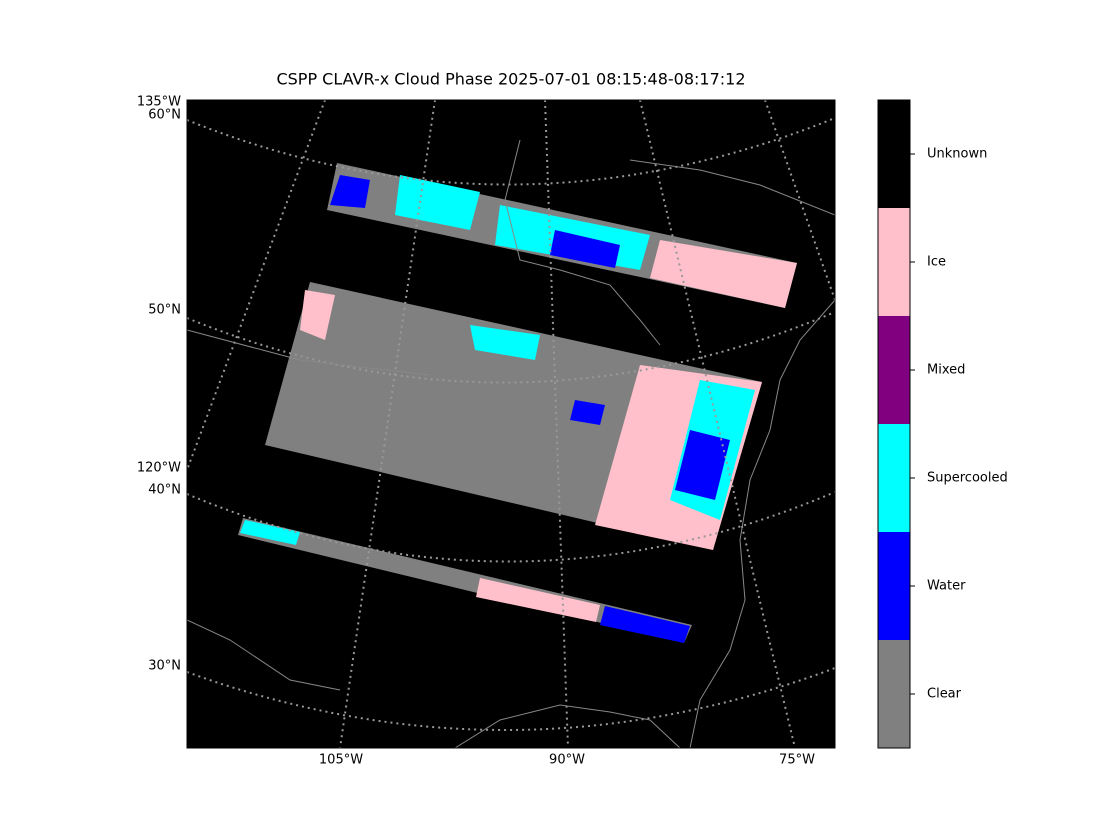  Describe the element at coordinates (944, 694) in the screenshot. I see `colorbar-label: Clear` at that location.